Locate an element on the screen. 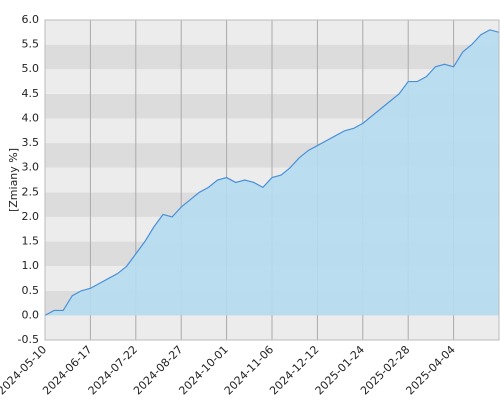 The height and width of the screenshot is (404, 500). y-tick-label: 5.0 is located at coordinates (31, 68).